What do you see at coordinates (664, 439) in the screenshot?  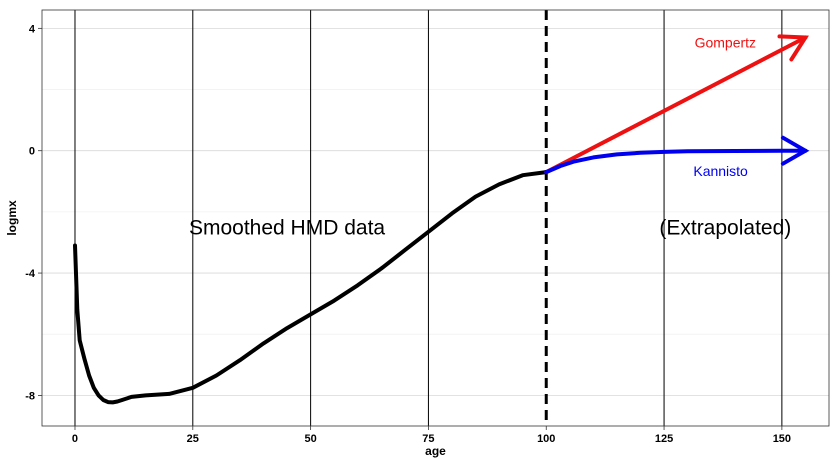 I see `x-tick-label: 125` at bounding box center [664, 439].